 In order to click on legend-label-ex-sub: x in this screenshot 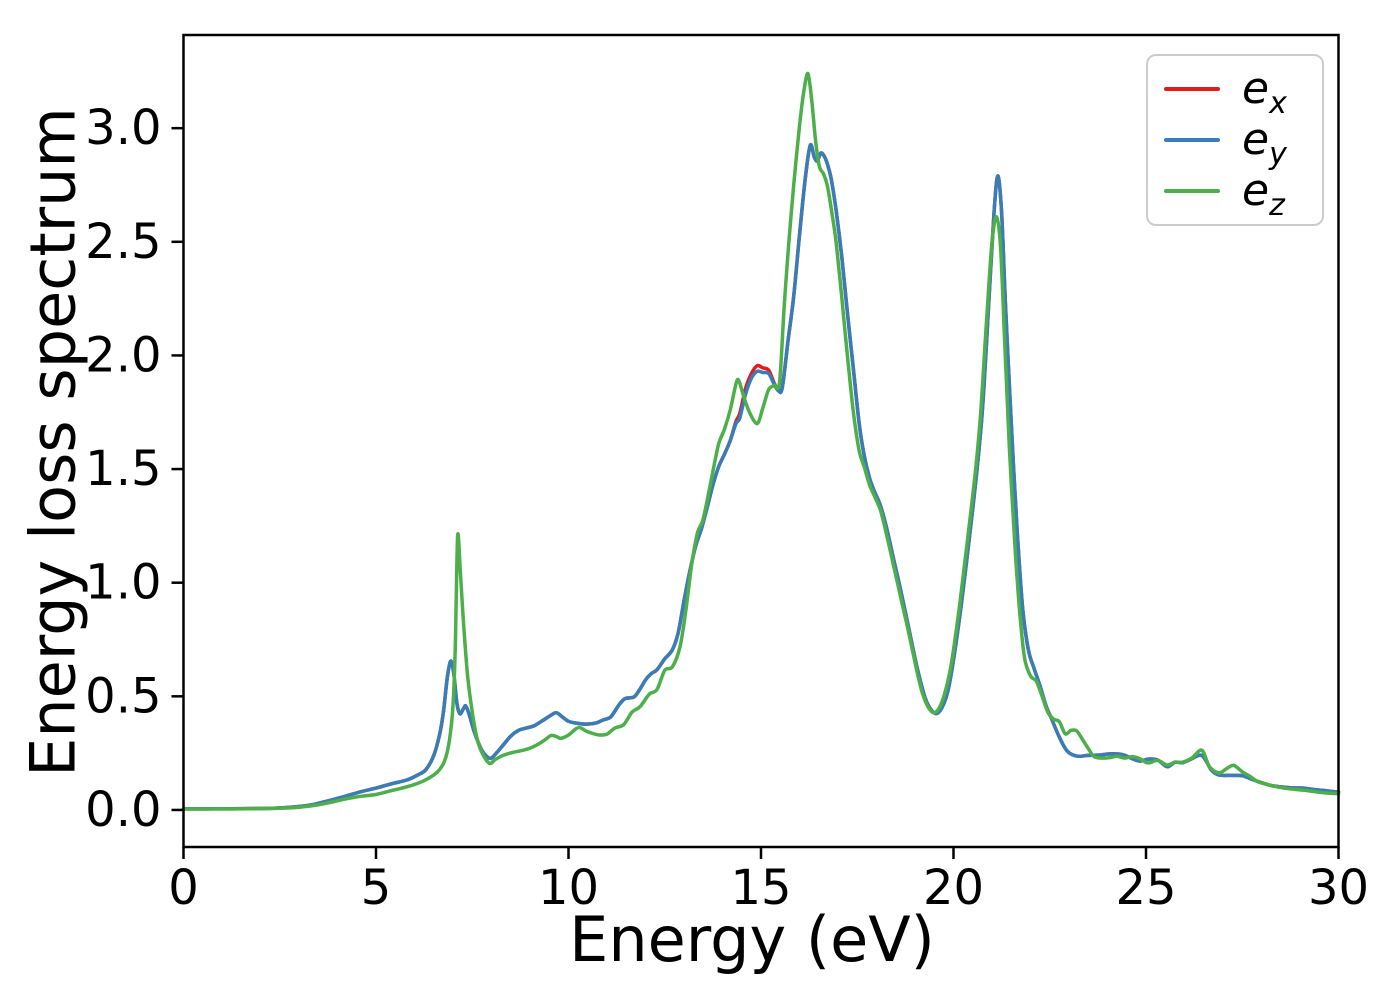, I will do `click(1278, 104)`.